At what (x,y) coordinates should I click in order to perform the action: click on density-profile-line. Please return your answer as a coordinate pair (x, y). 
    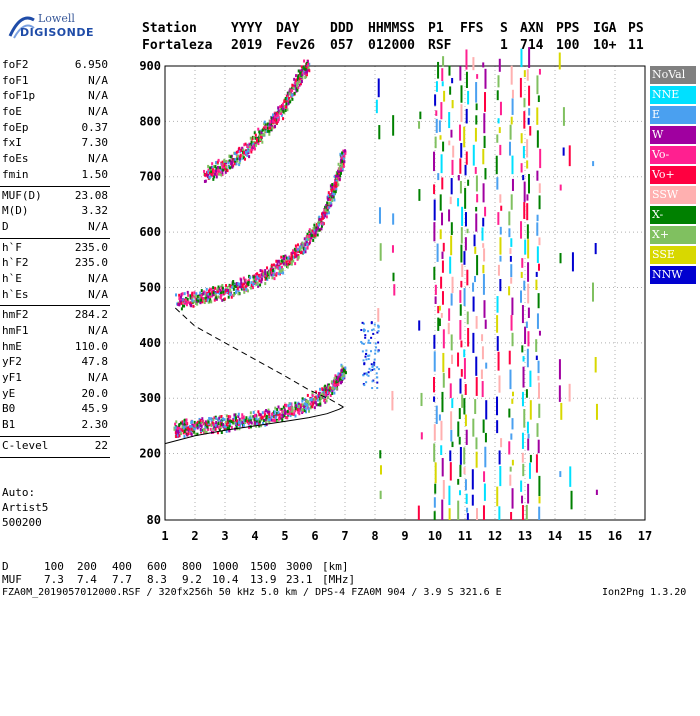
    Looking at the image, I should click on (254, 425).